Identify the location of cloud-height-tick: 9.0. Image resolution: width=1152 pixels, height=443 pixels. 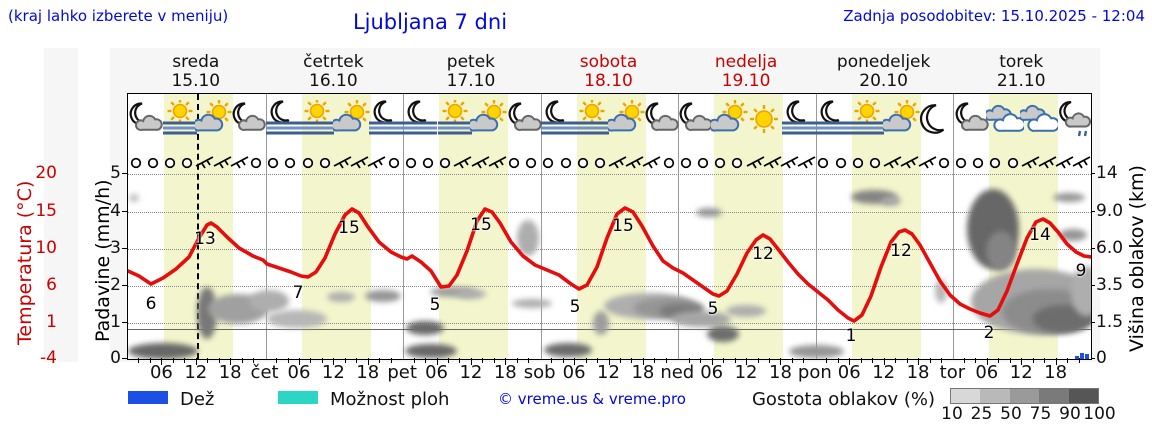
(1110, 210).